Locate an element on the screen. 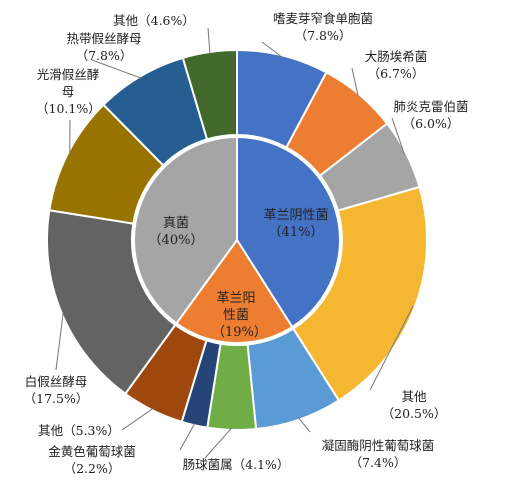 This screenshot has height=498, width=505. value-label: （5.3%） is located at coordinates (91, 430).